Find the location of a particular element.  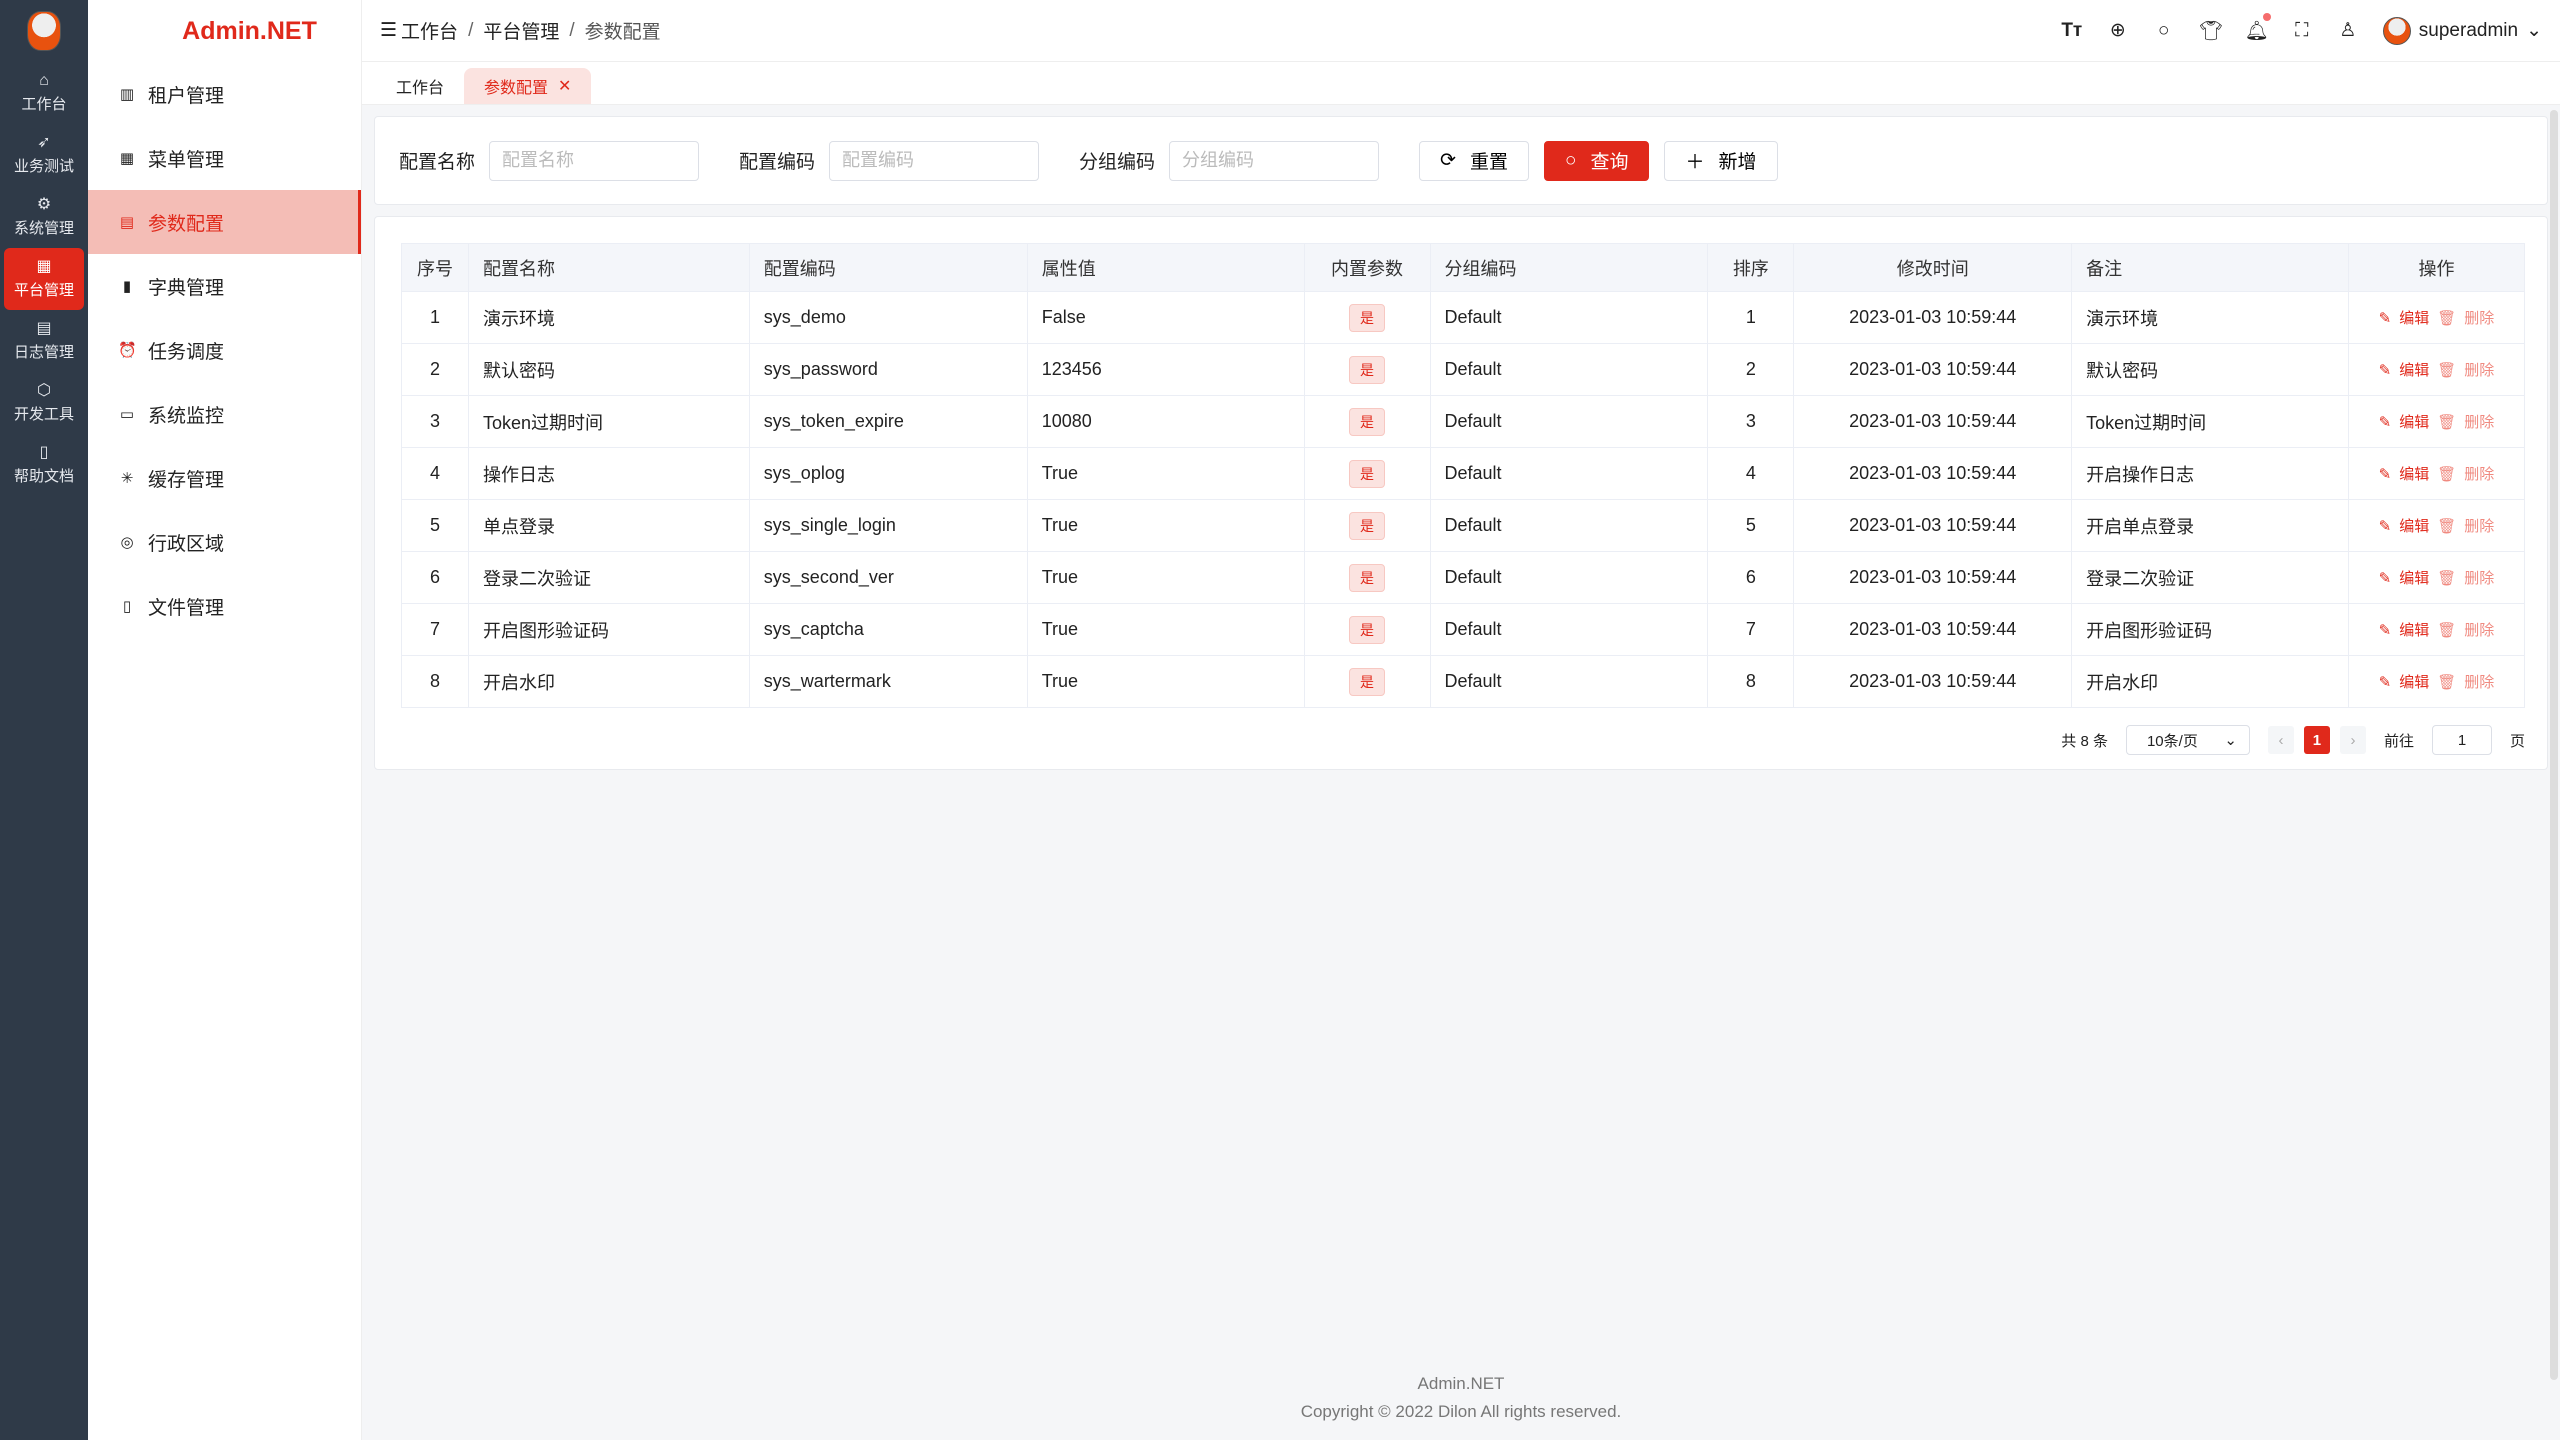

column-header: 配置名称 is located at coordinates (608, 267).